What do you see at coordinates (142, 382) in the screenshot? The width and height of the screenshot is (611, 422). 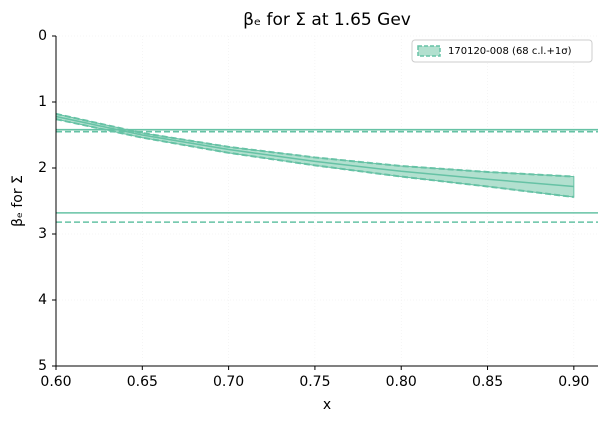 I see `x-tick-label: 0.65` at bounding box center [142, 382].